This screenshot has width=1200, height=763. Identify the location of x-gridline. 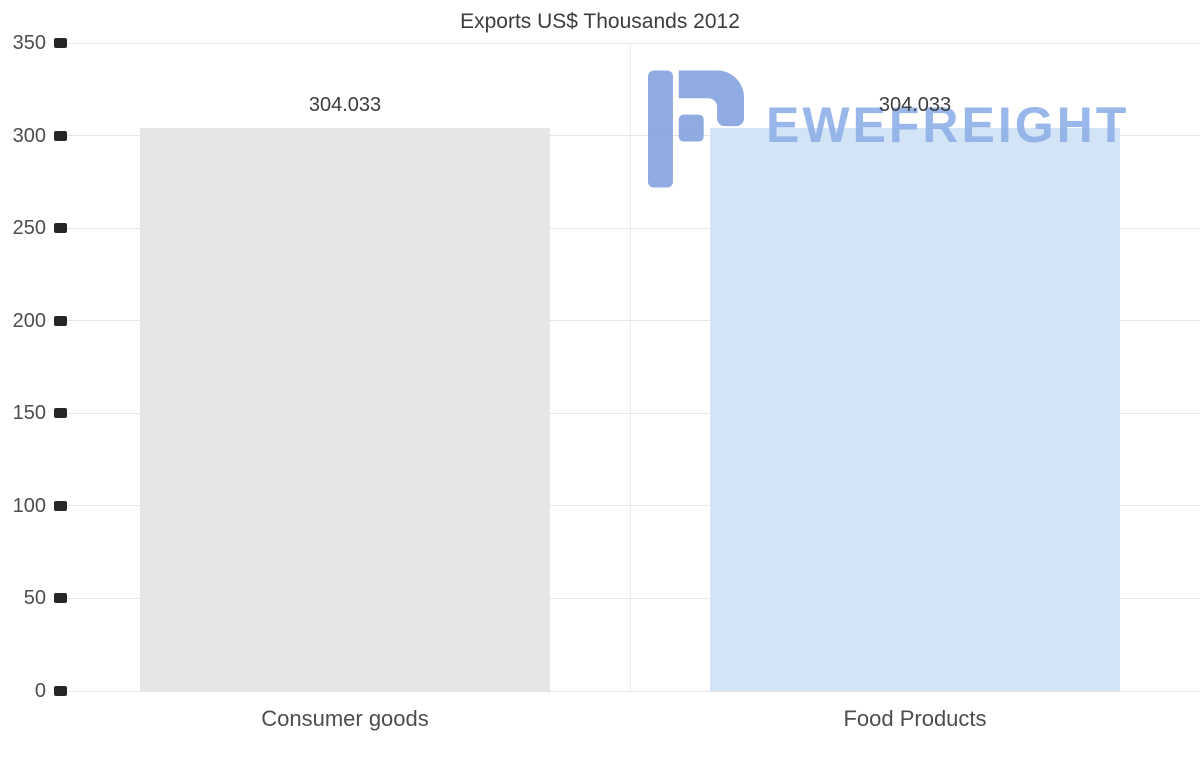
(630, 367).